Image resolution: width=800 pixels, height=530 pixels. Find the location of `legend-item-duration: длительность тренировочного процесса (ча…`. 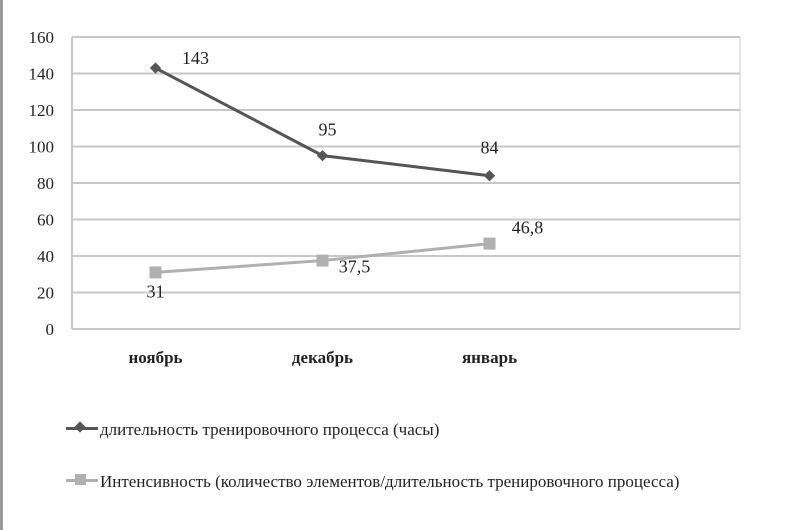

legend-item-duration: длительность тренировочного процесса (ча… is located at coordinates (420, 430).